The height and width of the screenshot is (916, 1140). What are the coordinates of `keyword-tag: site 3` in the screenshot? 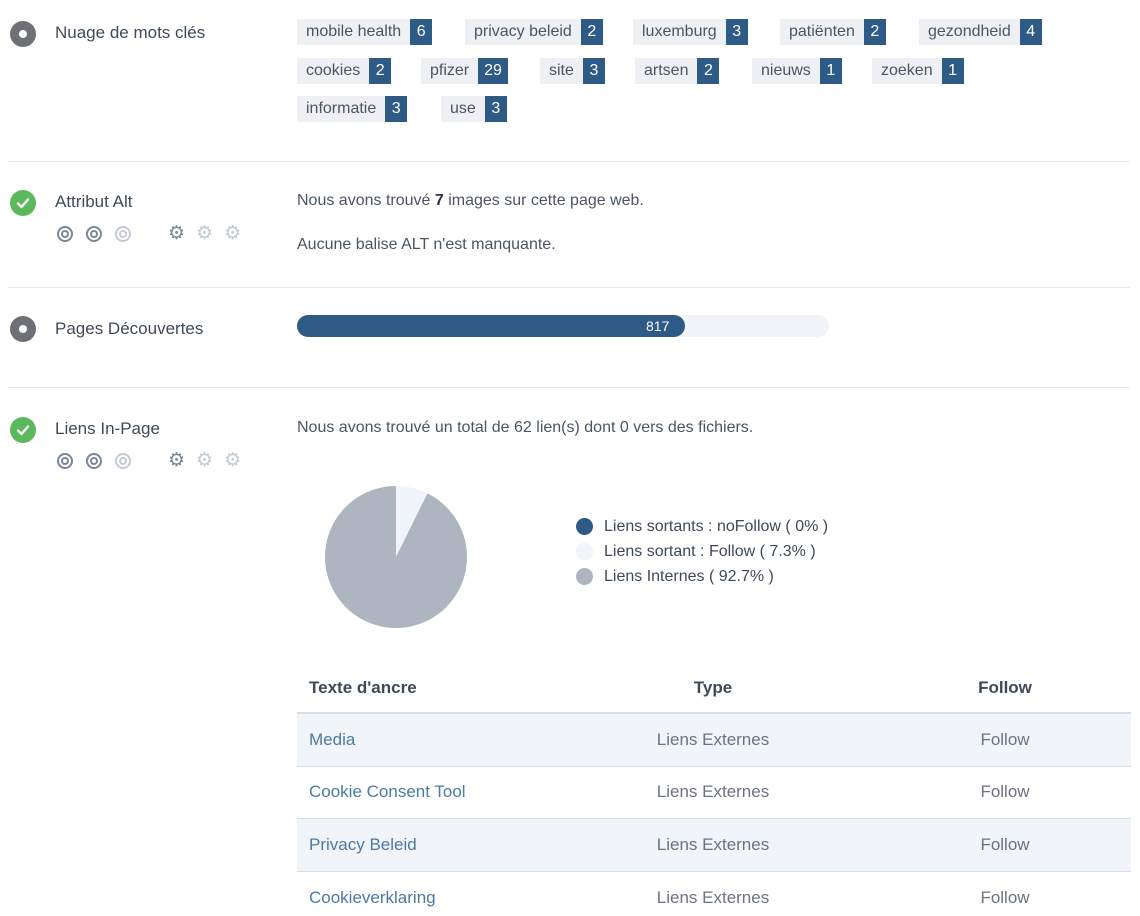 It's located at (572, 71).